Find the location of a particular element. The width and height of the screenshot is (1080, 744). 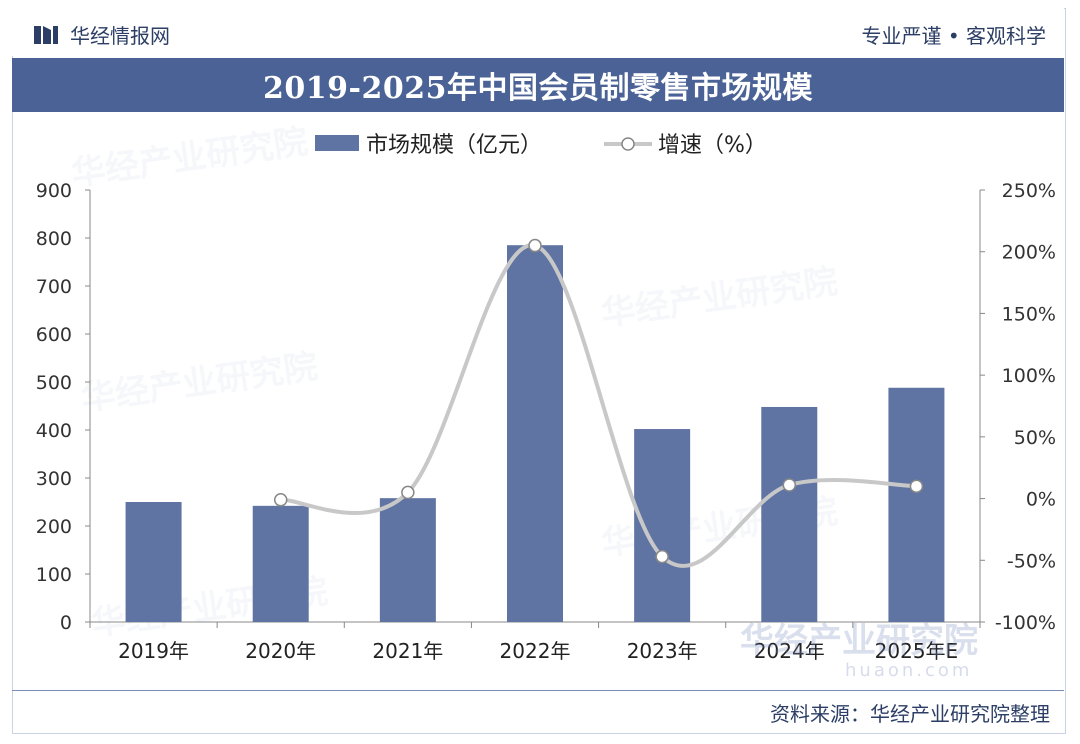

y-left-tick-label: 300 is located at coordinates (54, 479).